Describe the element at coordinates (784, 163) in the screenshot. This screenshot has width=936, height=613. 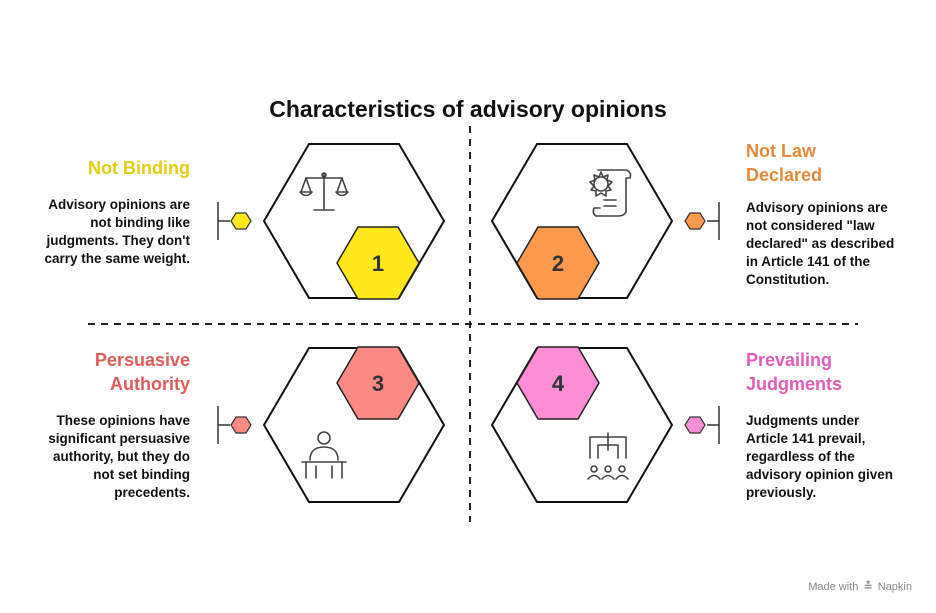
I see `item-2-heading: Not Law Declared` at that location.